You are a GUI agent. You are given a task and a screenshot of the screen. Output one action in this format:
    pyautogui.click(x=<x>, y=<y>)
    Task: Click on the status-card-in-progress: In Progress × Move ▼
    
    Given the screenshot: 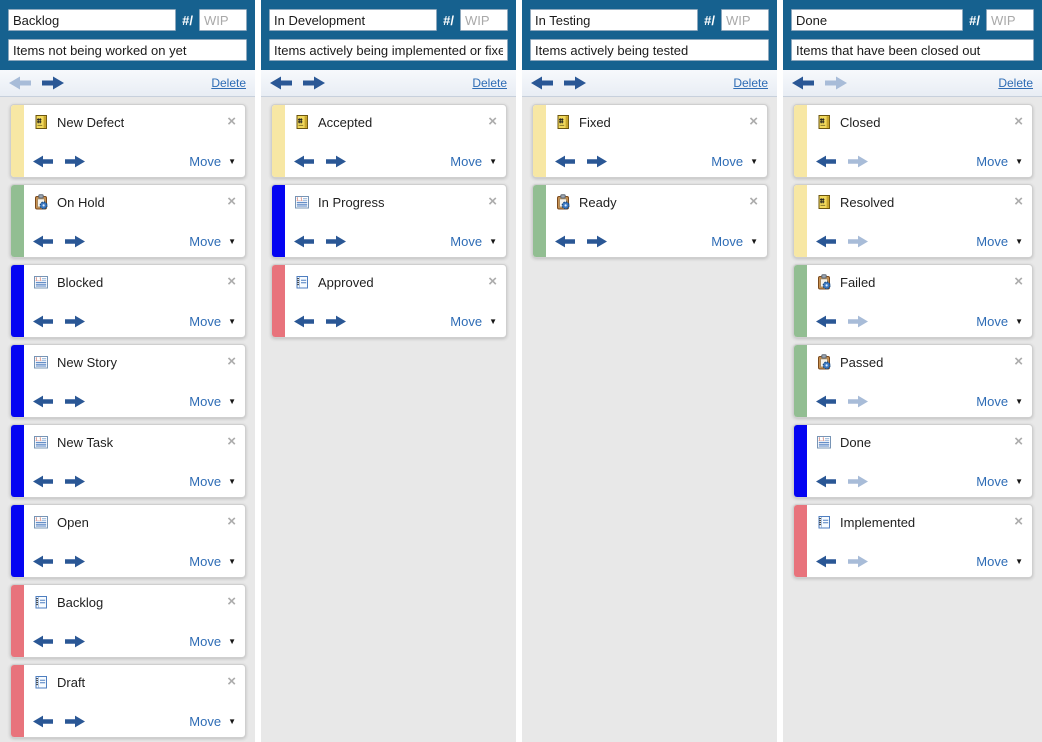 What is the action you would take?
    pyautogui.click(x=389, y=221)
    